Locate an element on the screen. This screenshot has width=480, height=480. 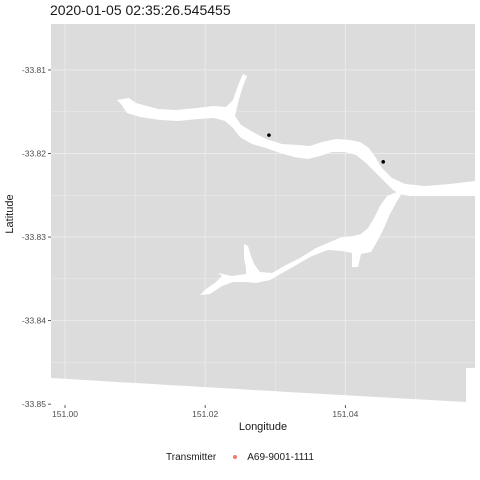
legend-item-label: A69-9001-1111 is located at coordinates (280, 457).